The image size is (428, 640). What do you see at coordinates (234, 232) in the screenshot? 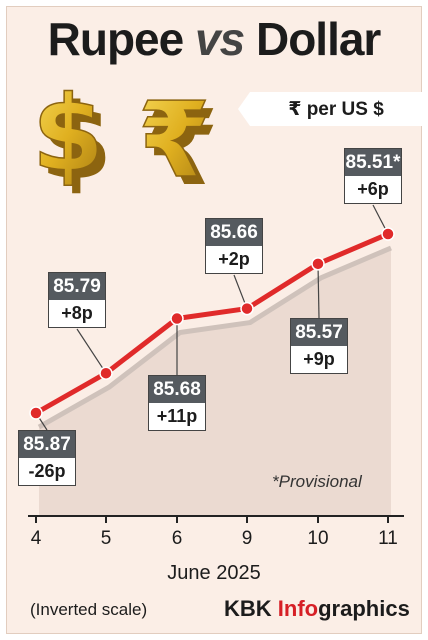
I see `data-label-value: 85.66` at bounding box center [234, 232].